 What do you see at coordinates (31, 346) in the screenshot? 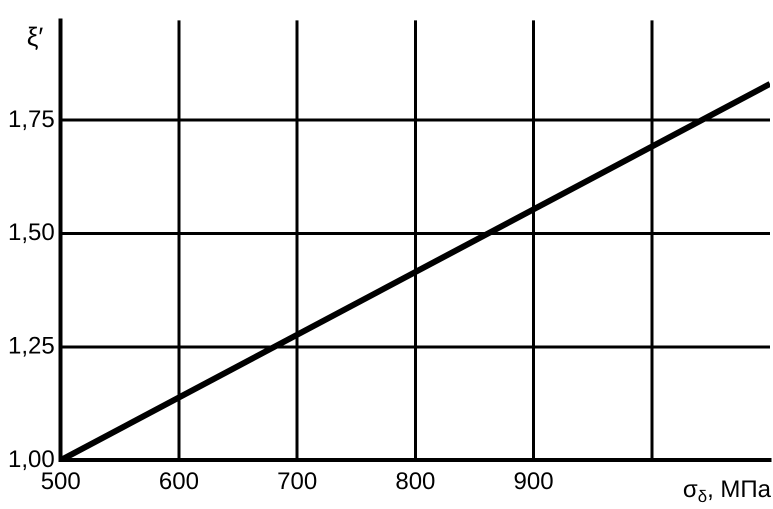
I see `y-tick-label: 1,25` at bounding box center [31, 346].